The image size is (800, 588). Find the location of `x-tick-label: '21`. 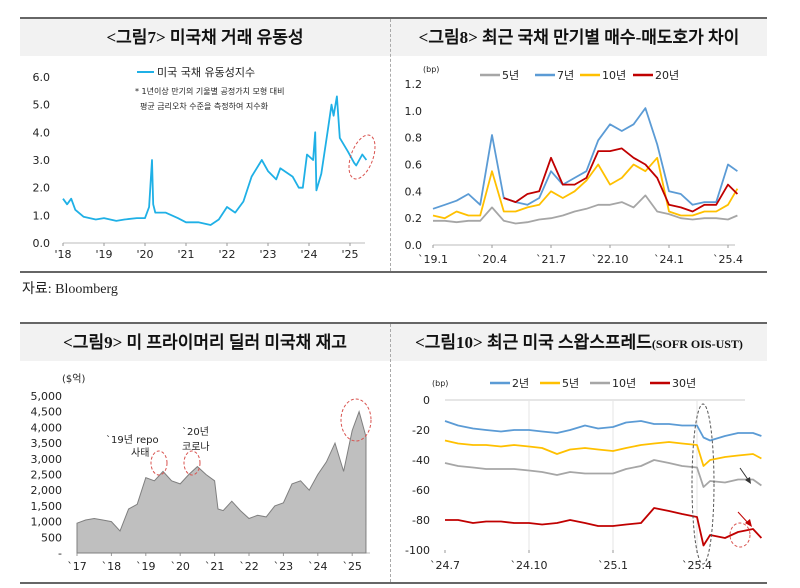

x-tick-label: '21 is located at coordinates (185, 254).